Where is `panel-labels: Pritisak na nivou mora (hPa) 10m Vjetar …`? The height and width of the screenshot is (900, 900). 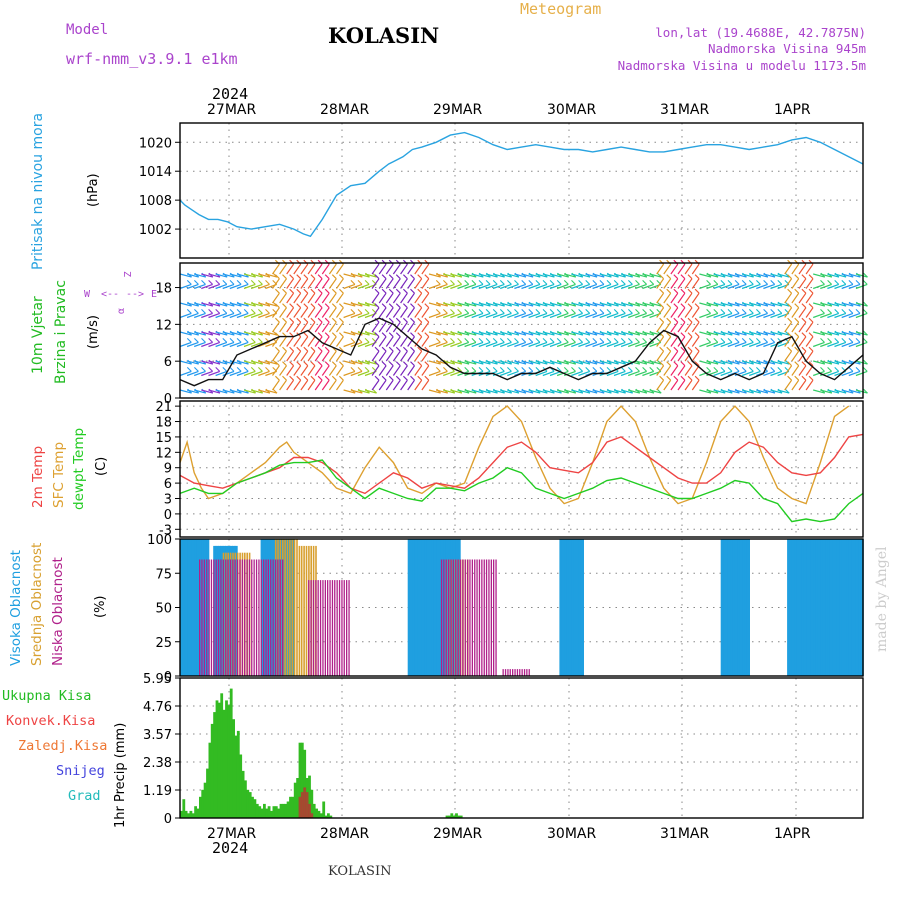
panel-labels: Pritisak na nivou mora (hPa) 10m Vjetar … is located at coordinates (65, 470).